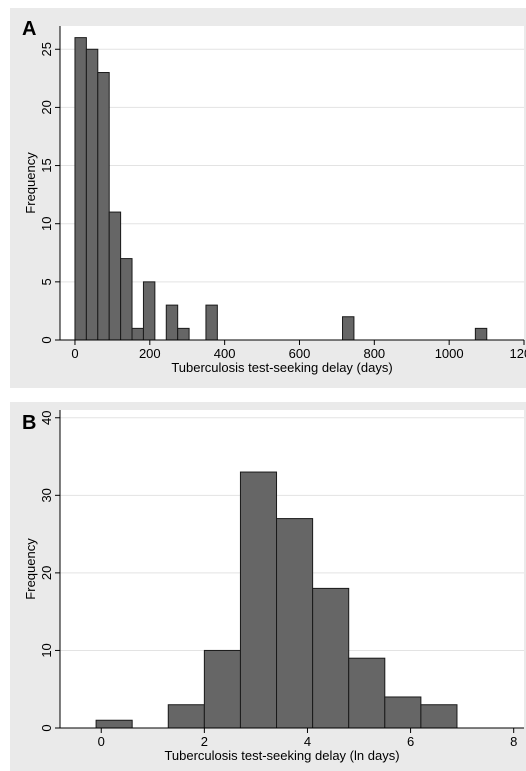  Describe the element at coordinates (204, 741) in the screenshot. I see `x-tick-label: 2` at that location.